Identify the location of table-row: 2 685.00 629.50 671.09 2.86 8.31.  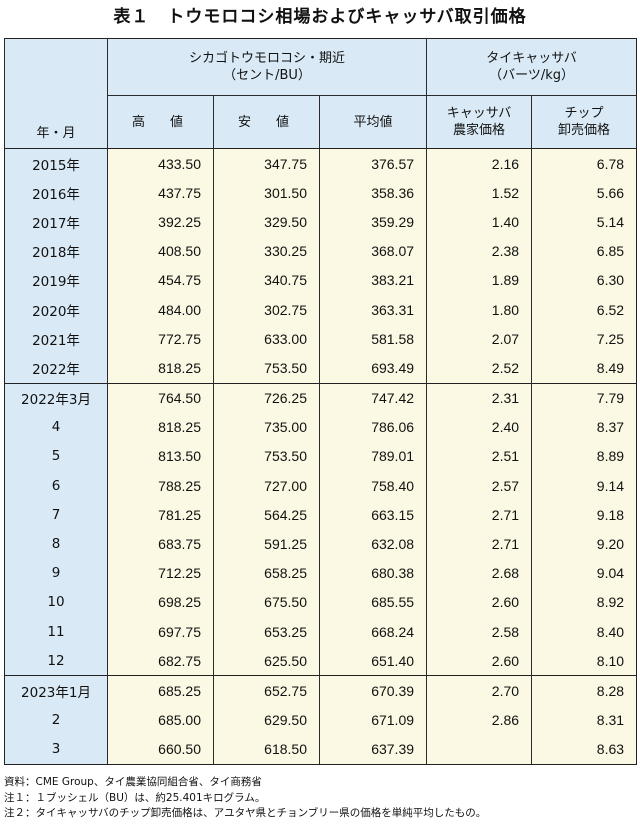
(321, 720).